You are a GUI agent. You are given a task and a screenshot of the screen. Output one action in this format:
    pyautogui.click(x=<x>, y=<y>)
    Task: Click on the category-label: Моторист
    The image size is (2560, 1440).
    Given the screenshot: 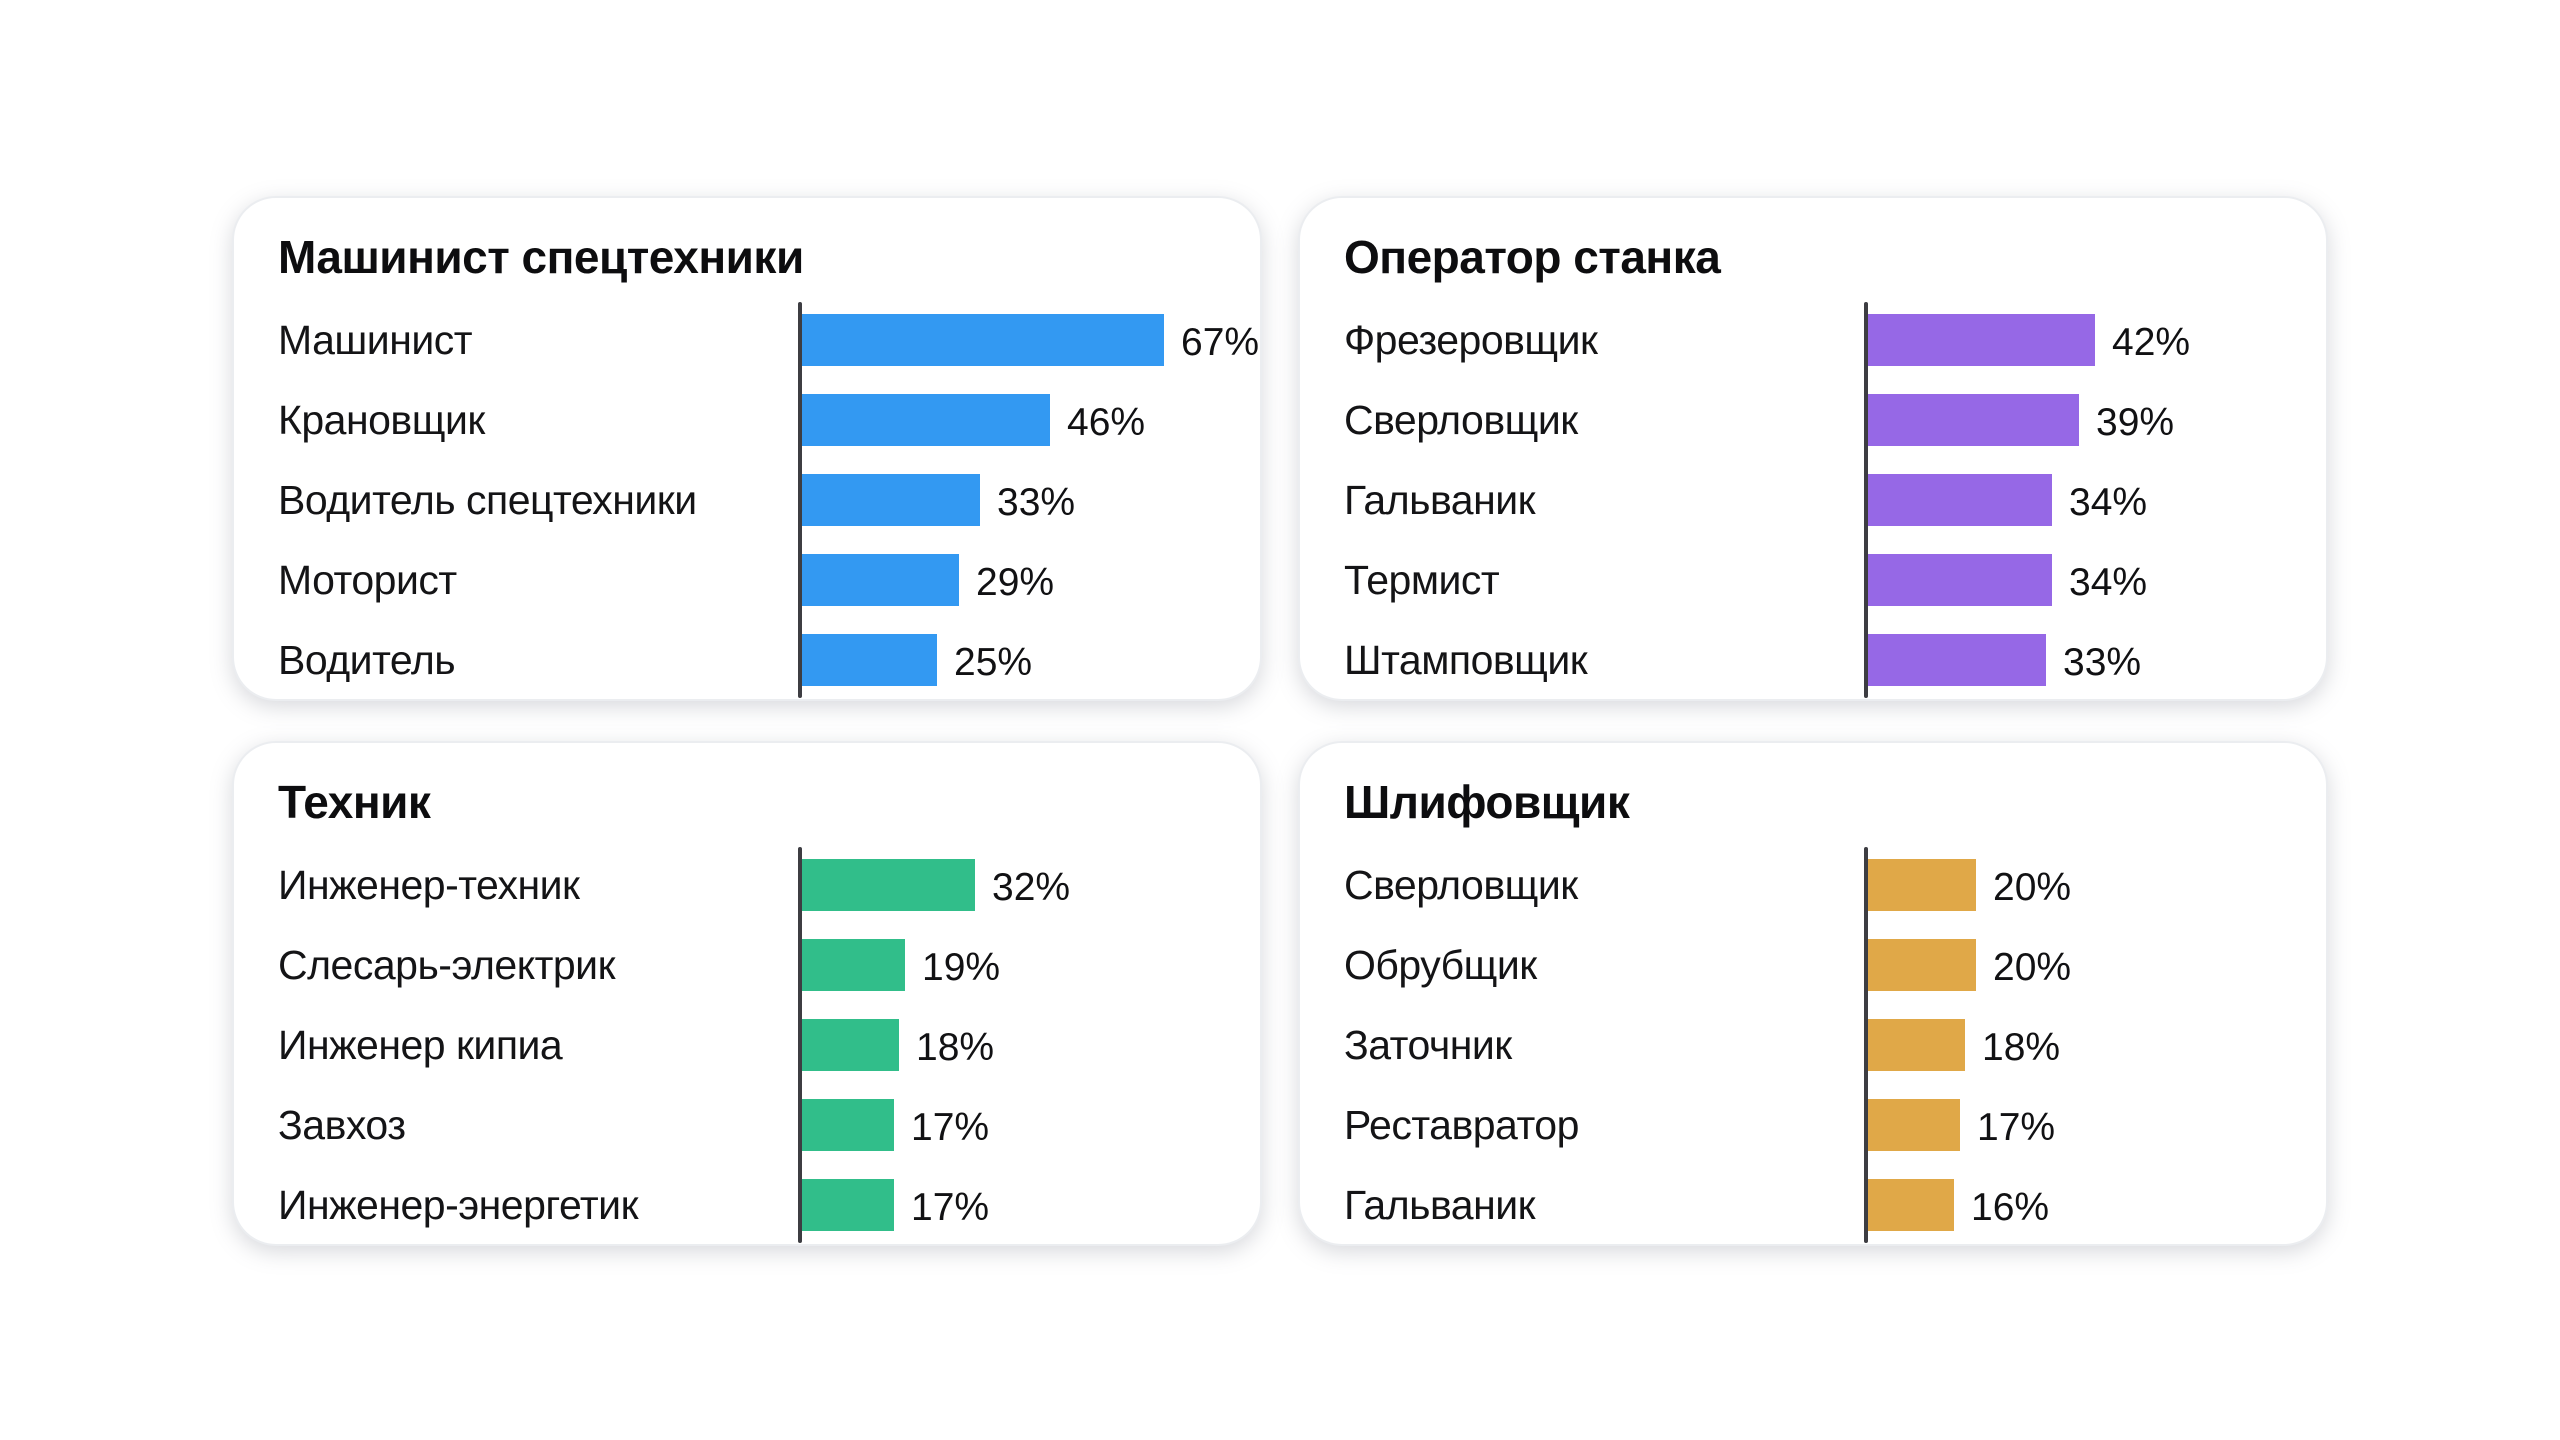 What is the action you would take?
    pyautogui.click(x=367, y=579)
    